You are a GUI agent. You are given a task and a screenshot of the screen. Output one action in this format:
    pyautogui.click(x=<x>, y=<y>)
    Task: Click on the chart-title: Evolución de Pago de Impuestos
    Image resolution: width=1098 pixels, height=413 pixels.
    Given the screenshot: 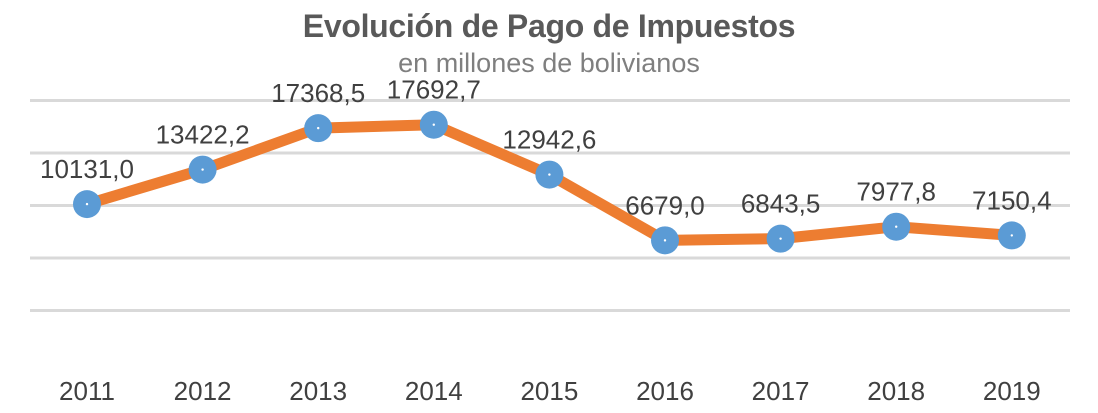 What is the action you would take?
    pyautogui.click(x=549, y=26)
    